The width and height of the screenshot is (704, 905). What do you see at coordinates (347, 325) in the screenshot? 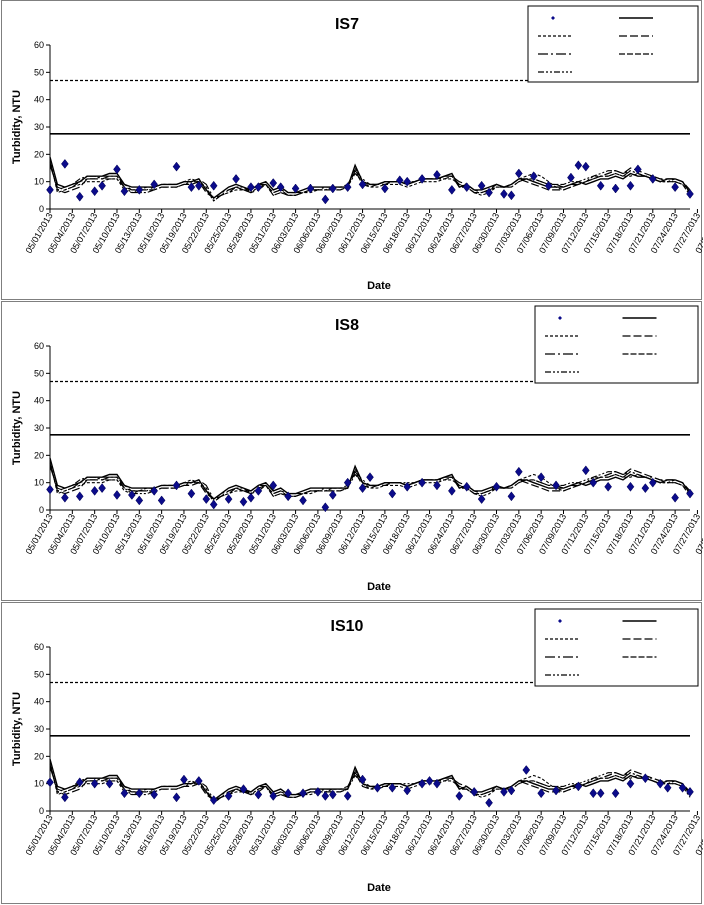
I see `chart-title: IS8` at bounding box center [347, 325].